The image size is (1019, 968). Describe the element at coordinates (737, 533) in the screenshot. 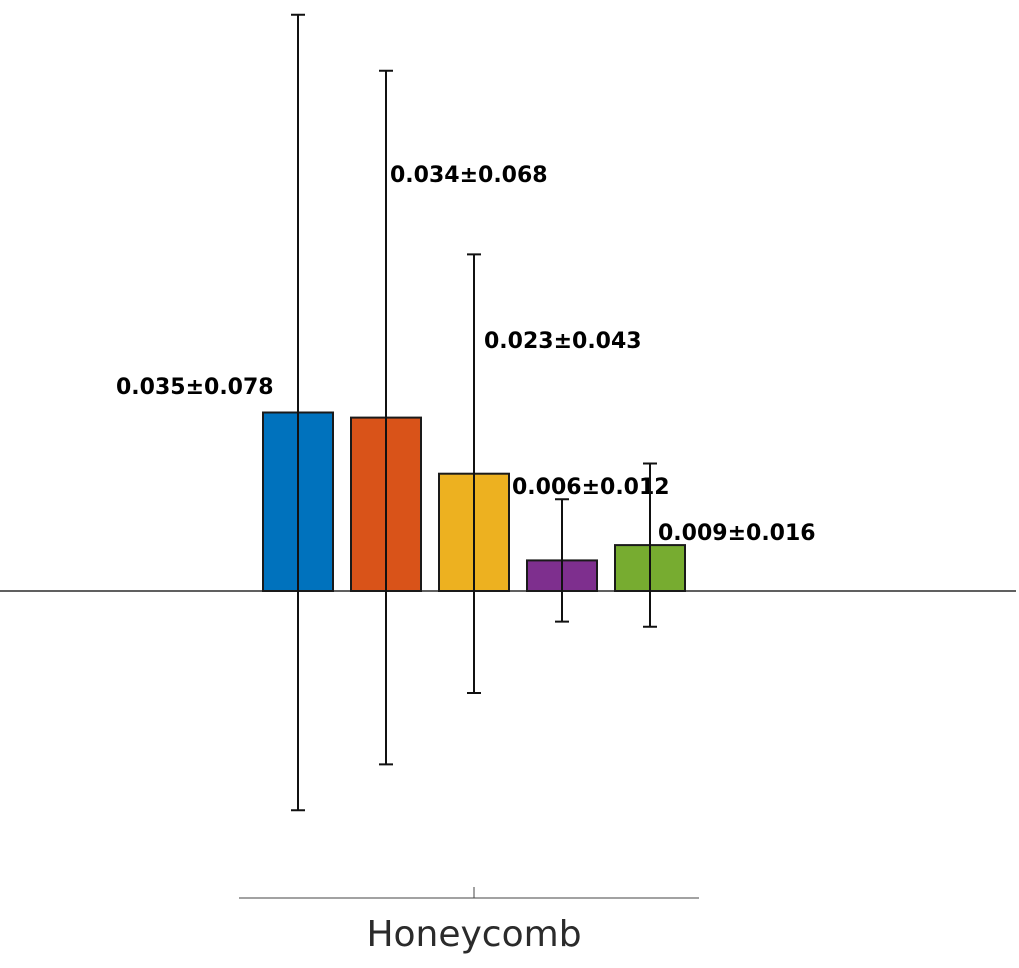

I see `data-label-5: 0.009±0.016` at that location.